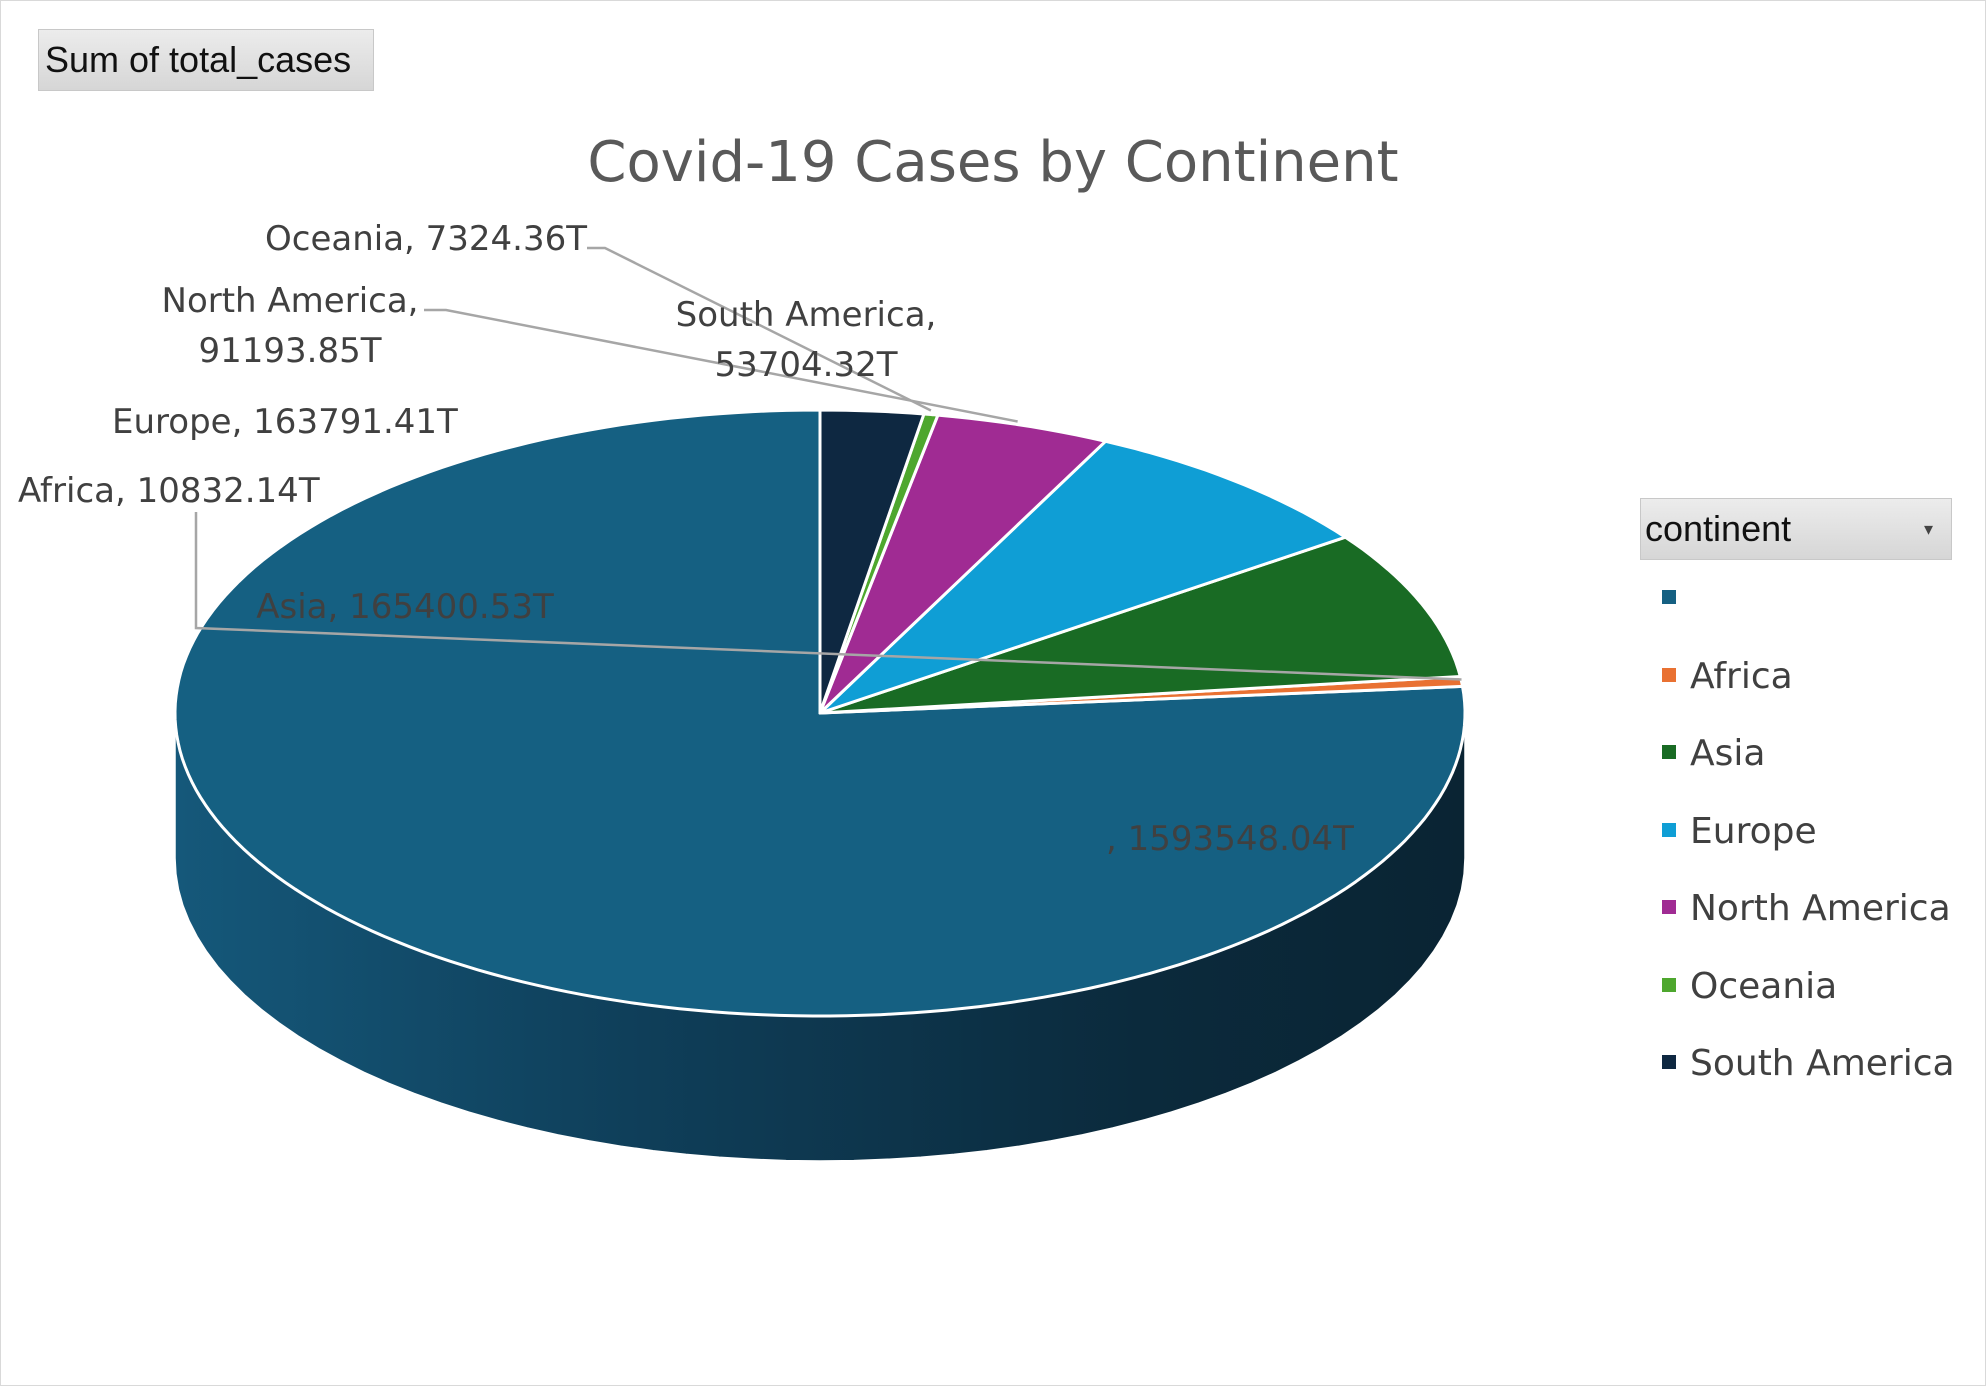 This screenshot has width=1986, height=1386. Describe the element at coordinates (405, 607) in the screenshot. I see `data-label: Asia, 165400.53T` at that location.